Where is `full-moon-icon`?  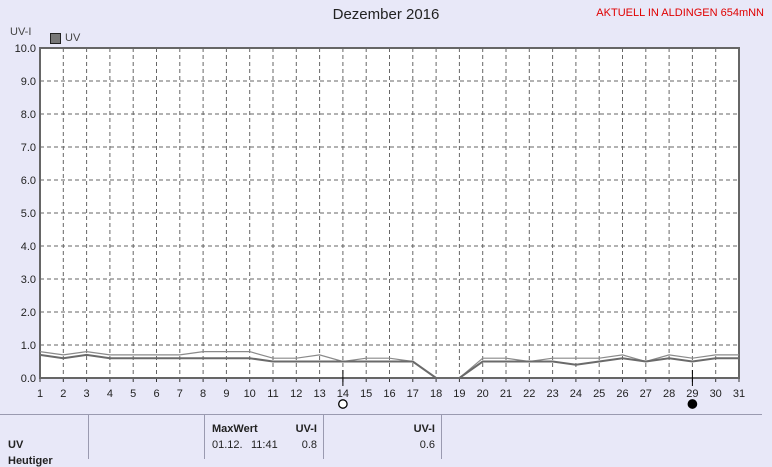
full-moon-icon is located at coordinates (343, 404).